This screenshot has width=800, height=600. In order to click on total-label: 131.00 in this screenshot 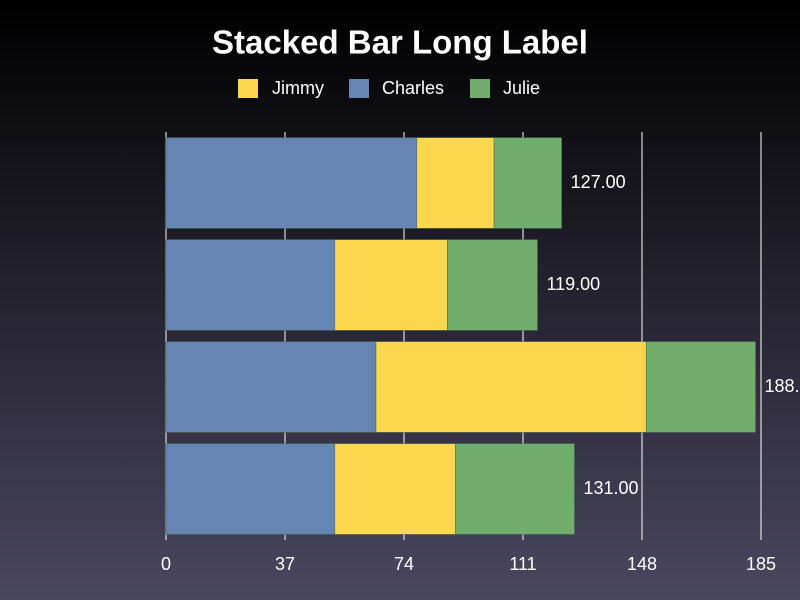, I will do `click(610, 488)`.